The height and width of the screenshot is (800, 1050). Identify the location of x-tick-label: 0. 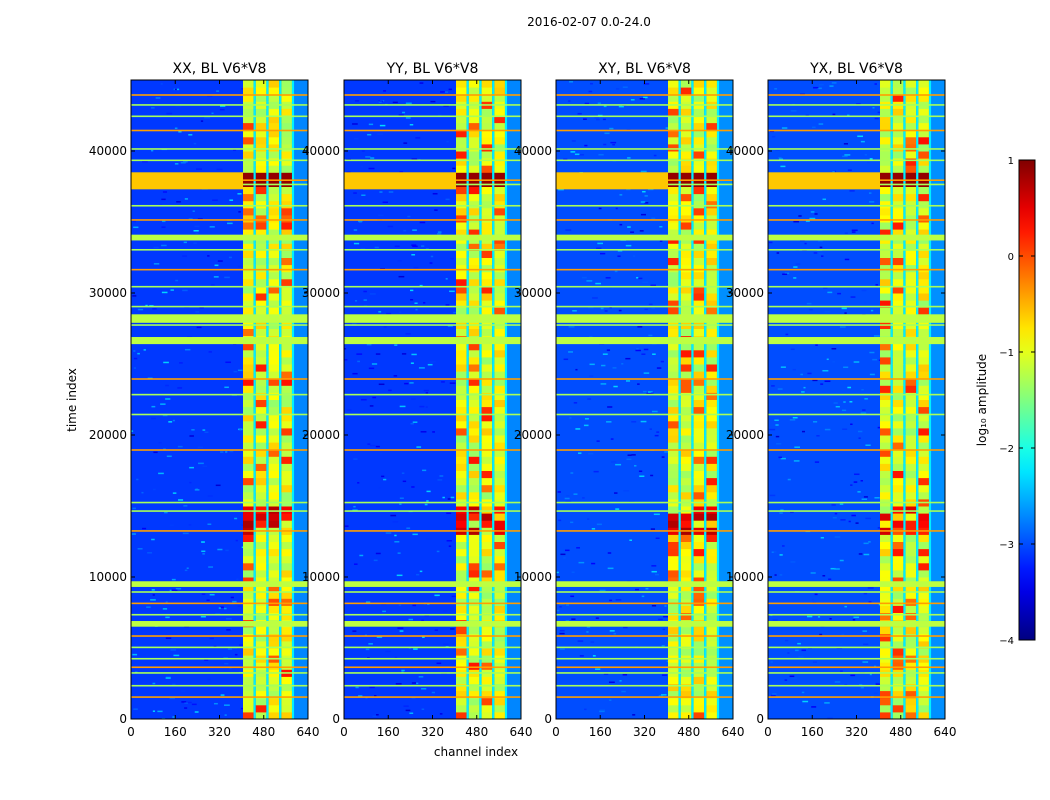
(768, 732).